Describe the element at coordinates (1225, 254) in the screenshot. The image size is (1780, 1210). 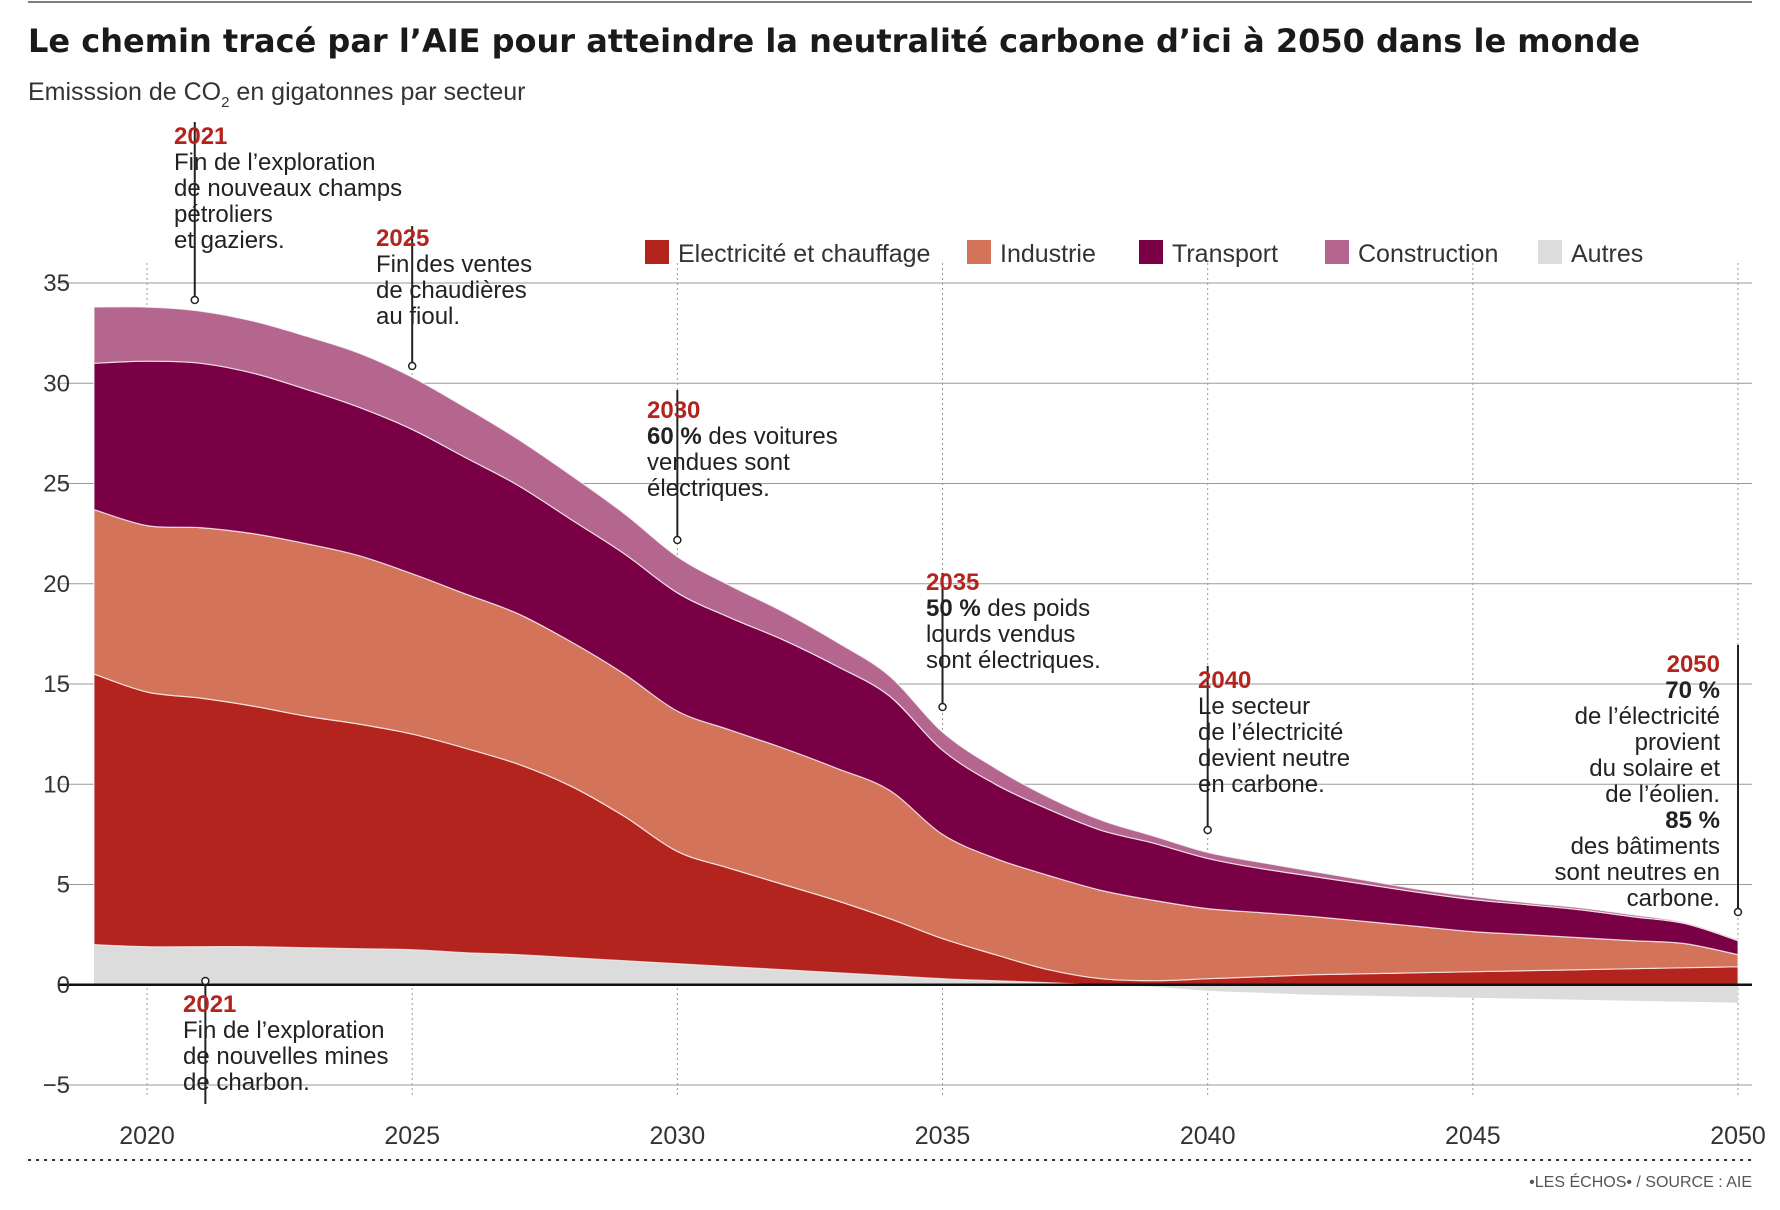
I see `legend-label-transport: Transport` at that location.